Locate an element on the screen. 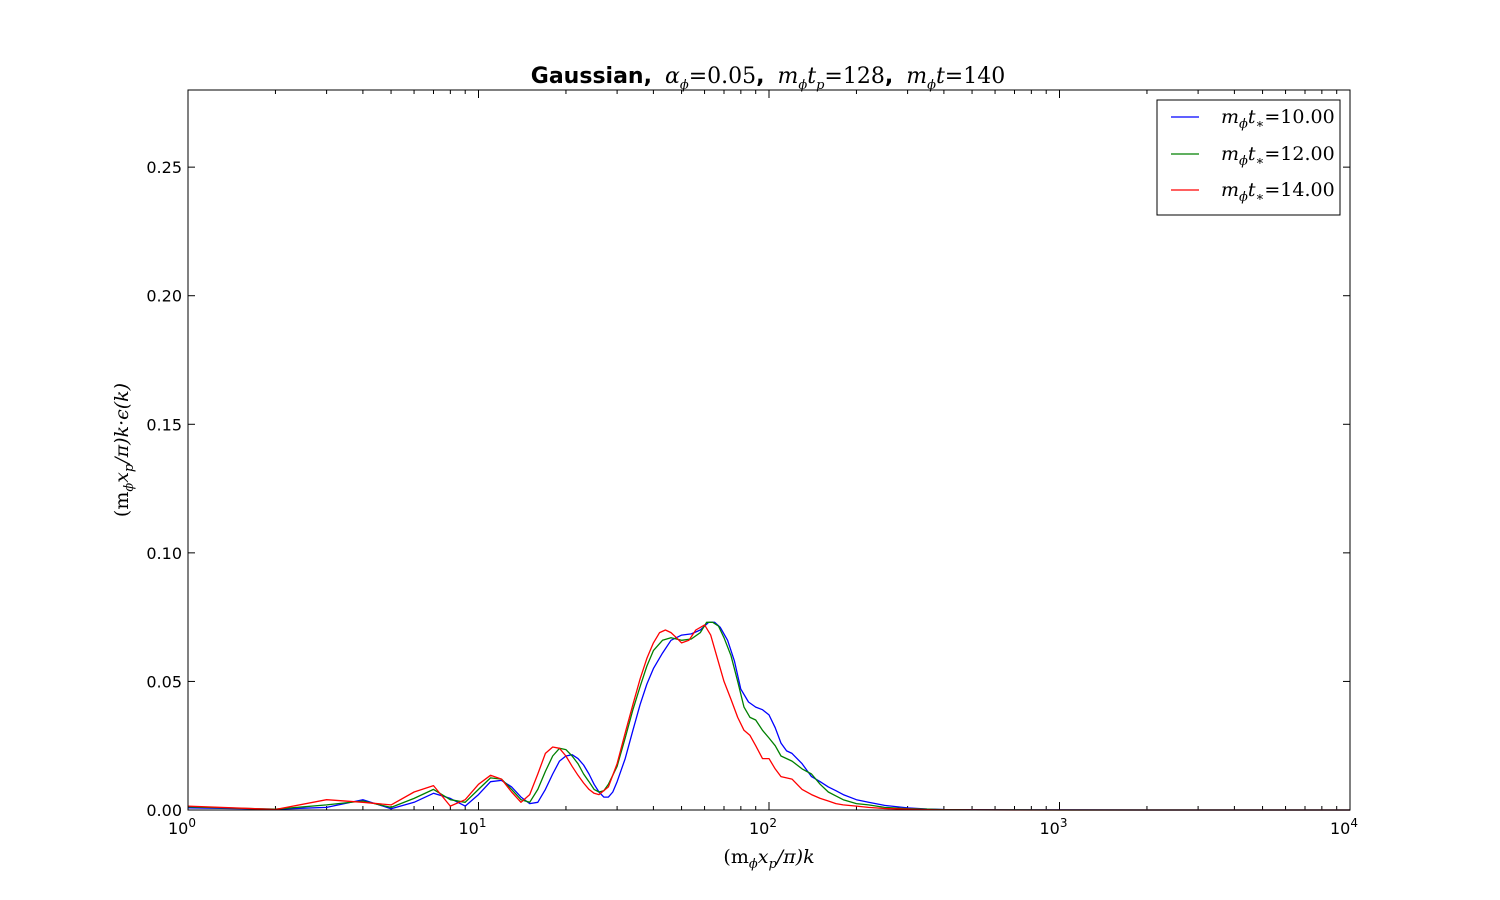  x-tick-label: 10⁴ is located at coordinates (1344, 827).